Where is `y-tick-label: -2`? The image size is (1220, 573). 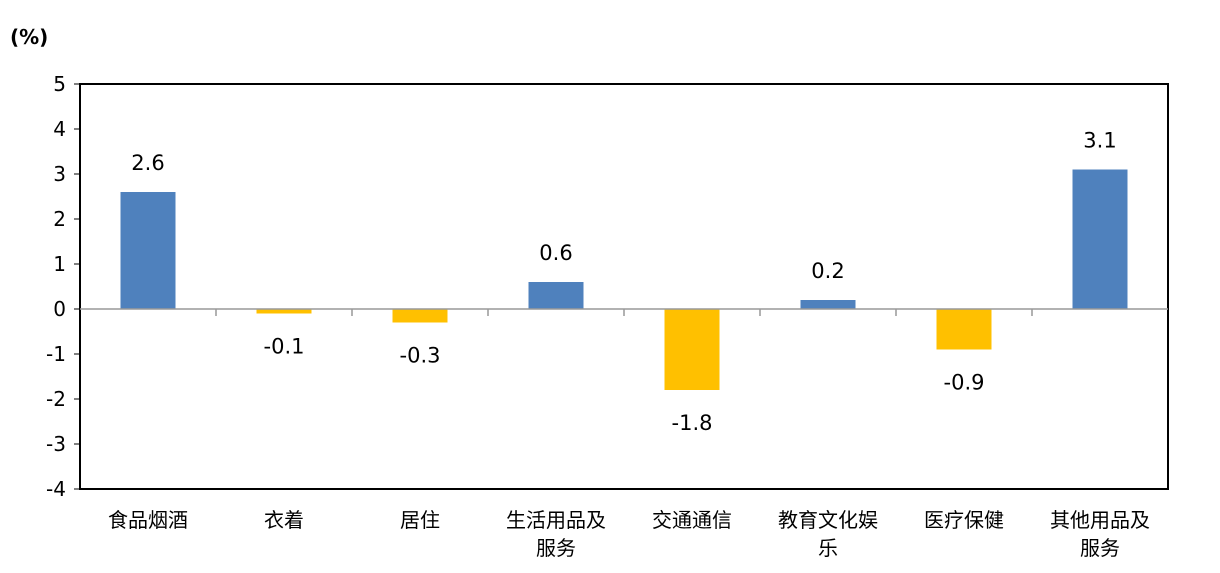
y-tick-label: -2 is located at coordinates (56, 399).